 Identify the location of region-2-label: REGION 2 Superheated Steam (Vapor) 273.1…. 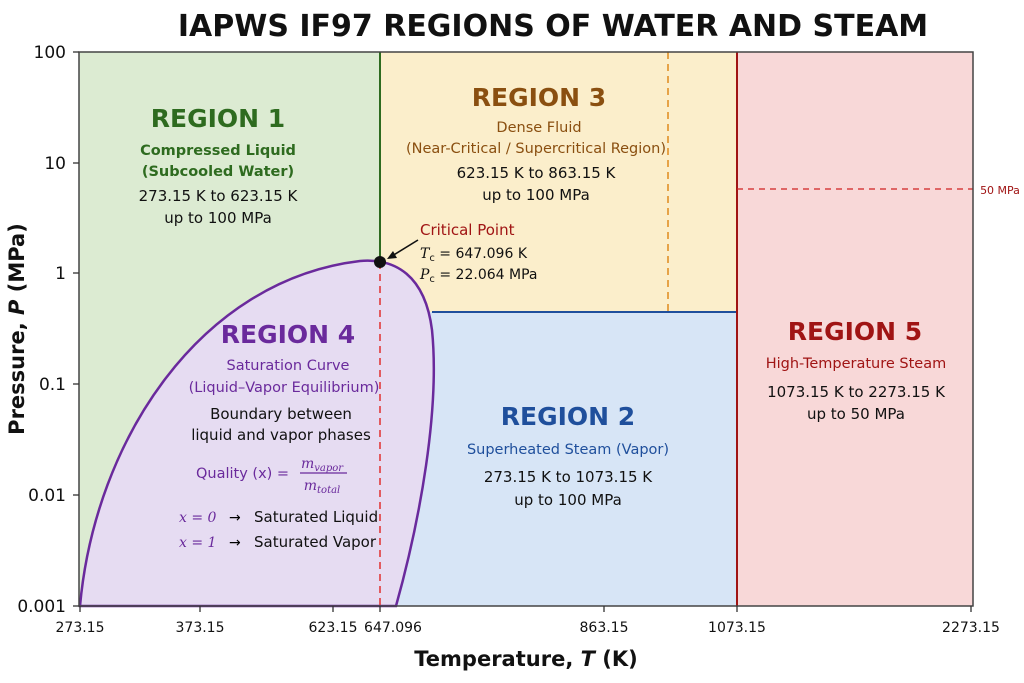
(568, 455).